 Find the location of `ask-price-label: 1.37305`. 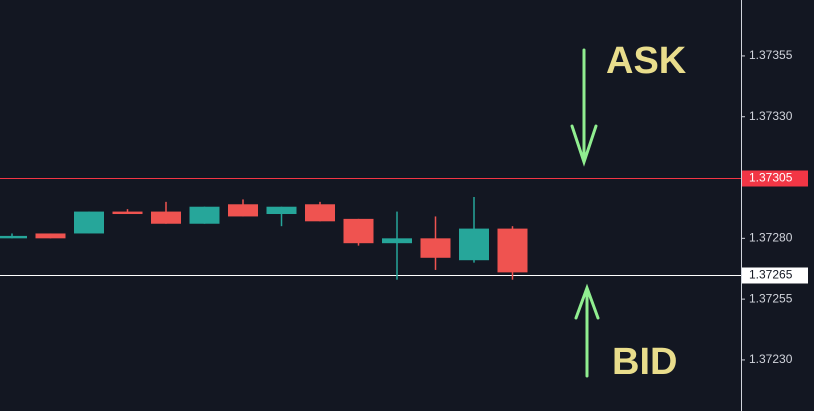

ask-price-label: 1.37305 is located at coordinates (771, 178).